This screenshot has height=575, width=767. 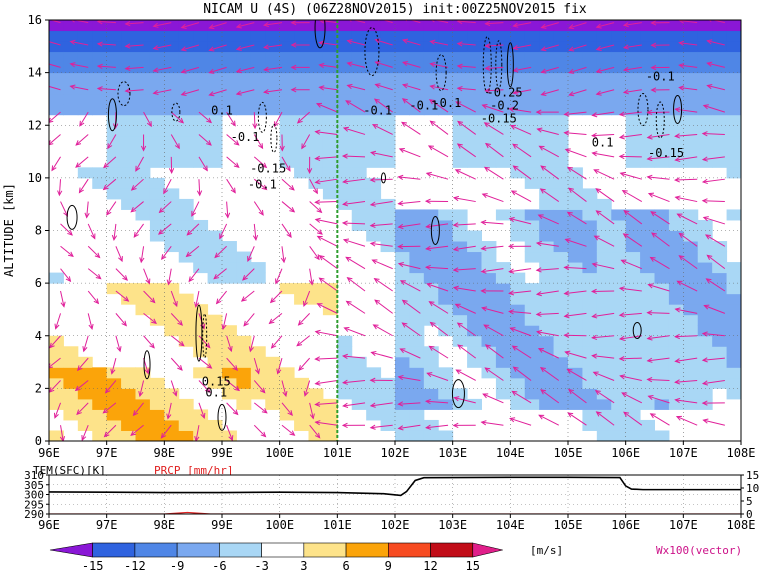 What do you see at coordinates (38, 283) in the screenshot?
I see `y-tick-label: 6` at bounding box center [38, 283].